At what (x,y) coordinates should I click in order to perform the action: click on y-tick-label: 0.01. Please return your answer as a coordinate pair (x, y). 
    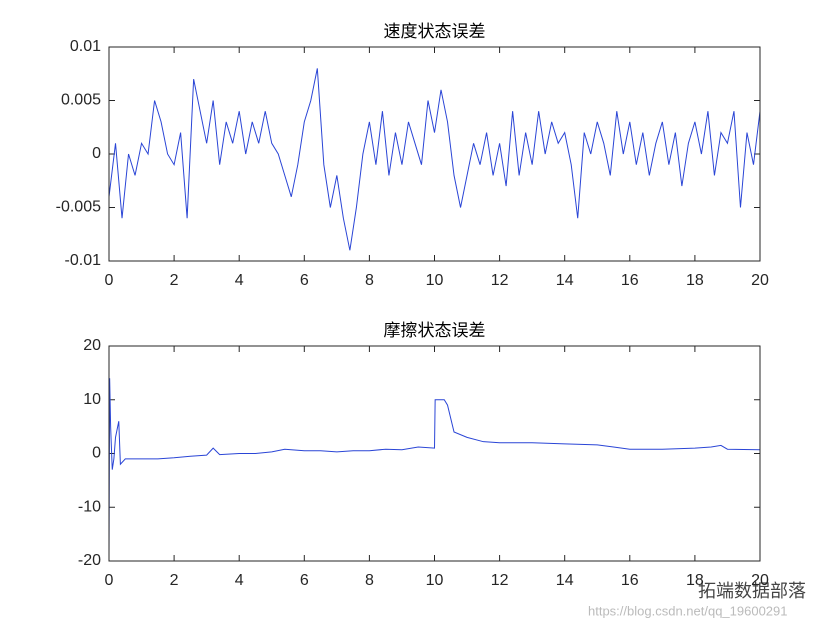
    Looking at the image, I should click on (85, 46).